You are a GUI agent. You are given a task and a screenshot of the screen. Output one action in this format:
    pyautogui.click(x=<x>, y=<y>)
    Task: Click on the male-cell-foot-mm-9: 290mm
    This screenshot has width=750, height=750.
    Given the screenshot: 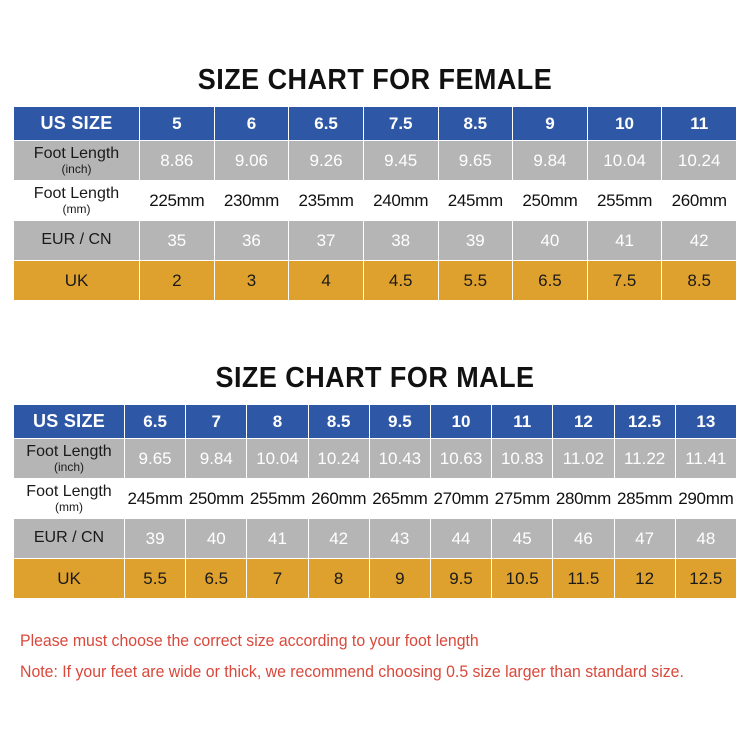 What is the action you would take?
    pyautogui.click(x=705, y=498)
    